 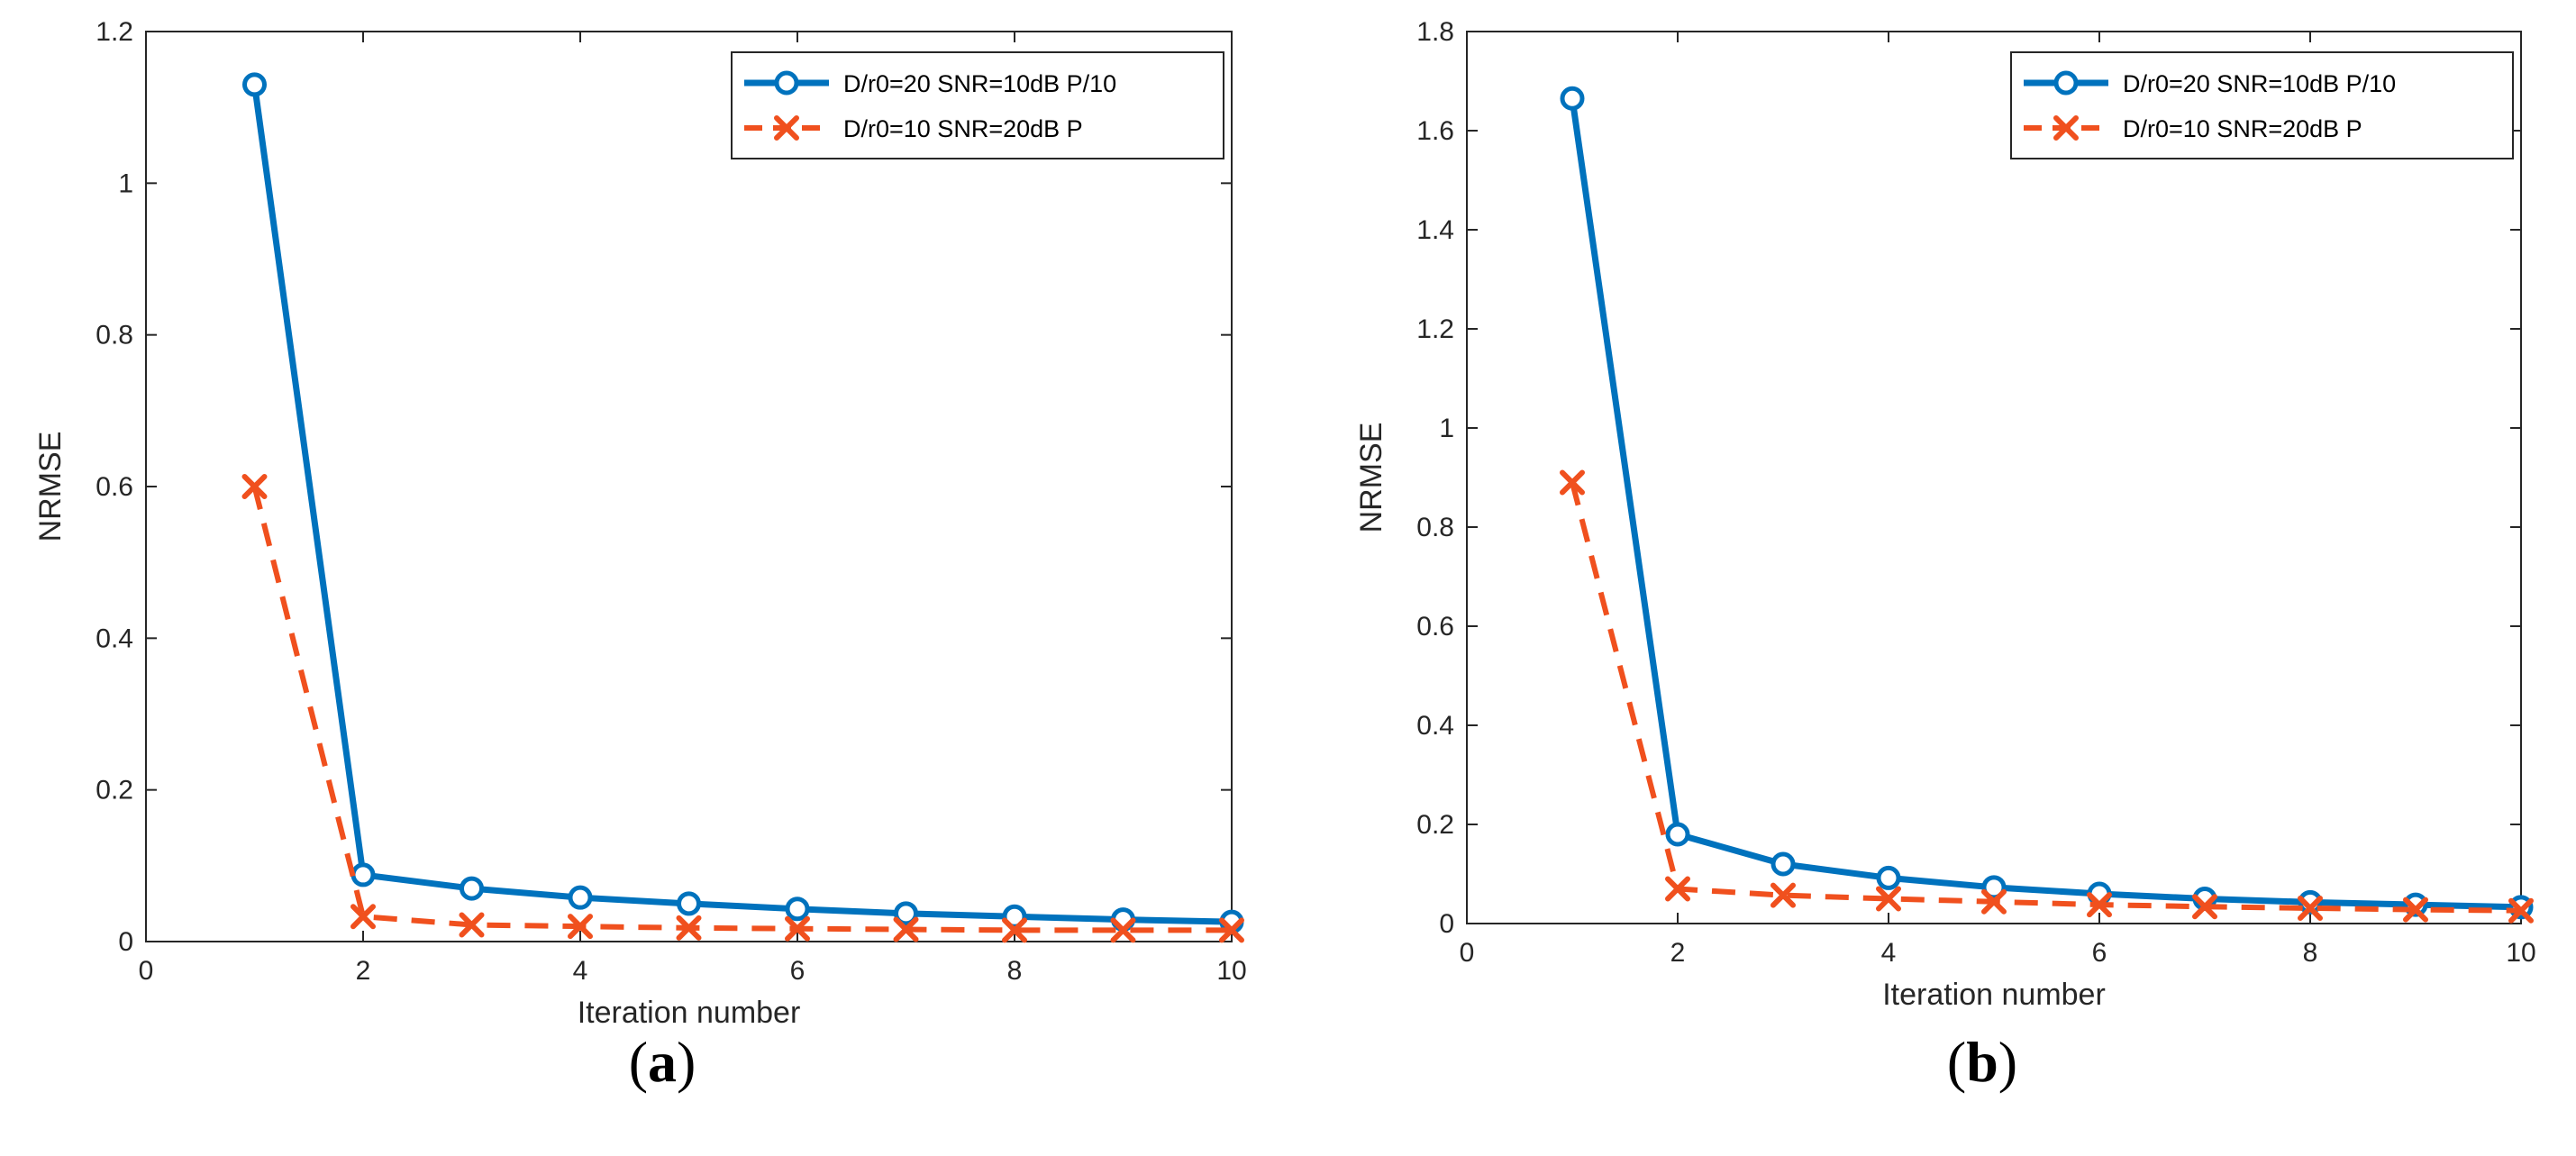 I want to click on panel-label: (a), so click(x=662, y=1062).